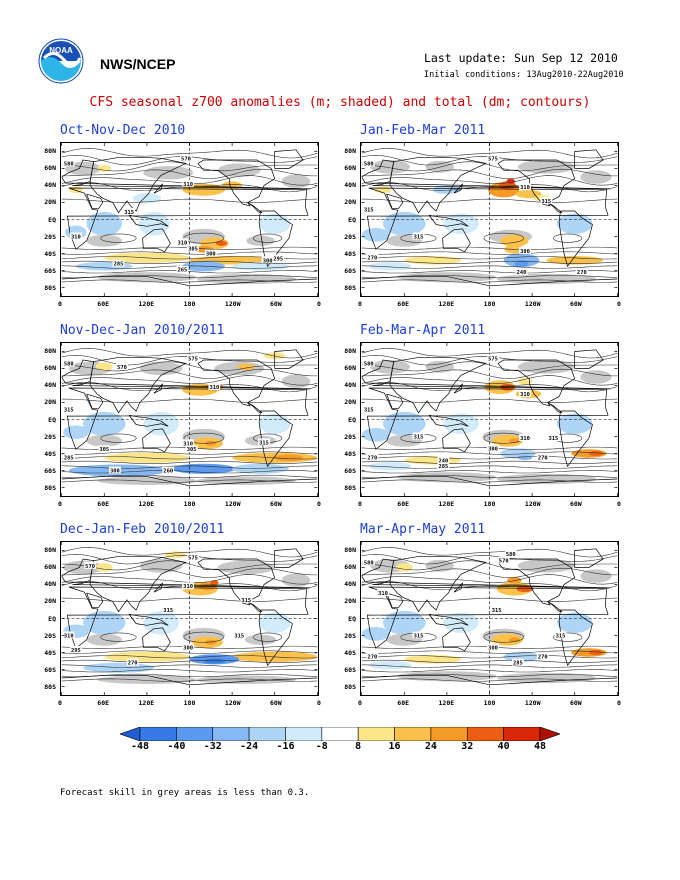 The height and width of the screenshot is (880, 680). I want to click on lat-tick-label: 20N, so click(350, 402).